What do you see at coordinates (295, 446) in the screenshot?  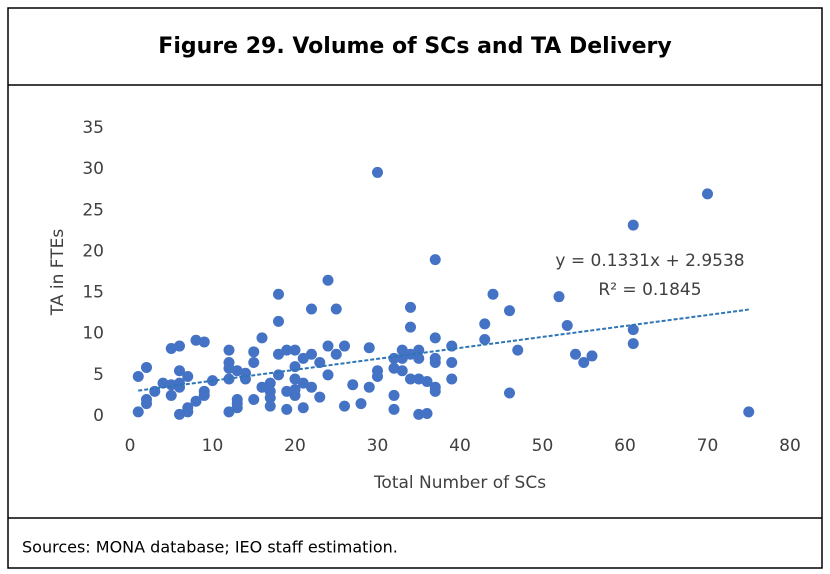 I see `x-tick-label: 20` at bounding box center [295, 446].